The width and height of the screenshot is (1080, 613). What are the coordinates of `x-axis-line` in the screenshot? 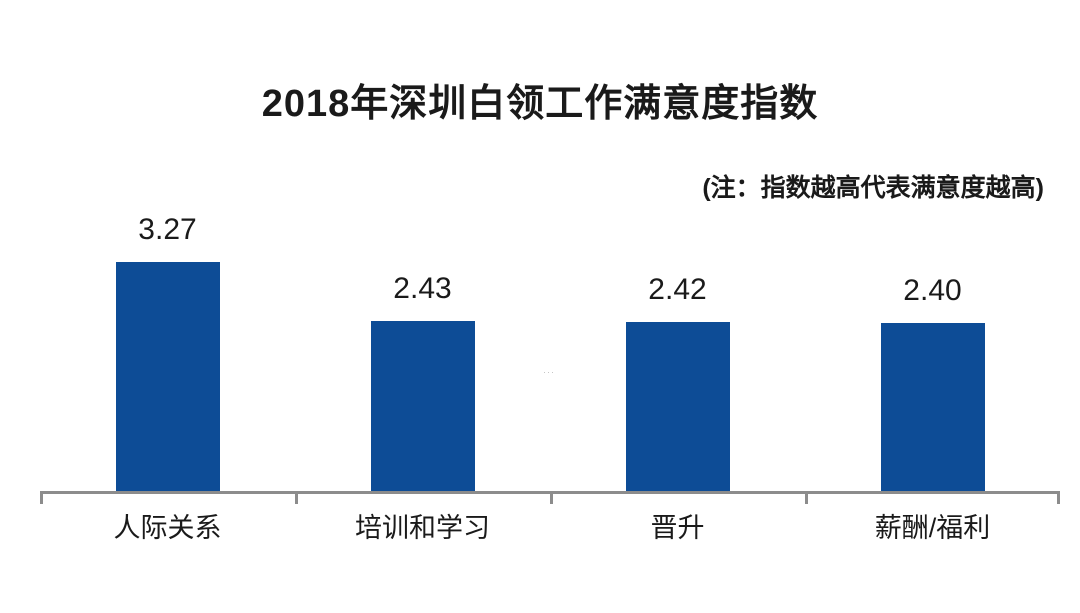 It's located at (550, 497).